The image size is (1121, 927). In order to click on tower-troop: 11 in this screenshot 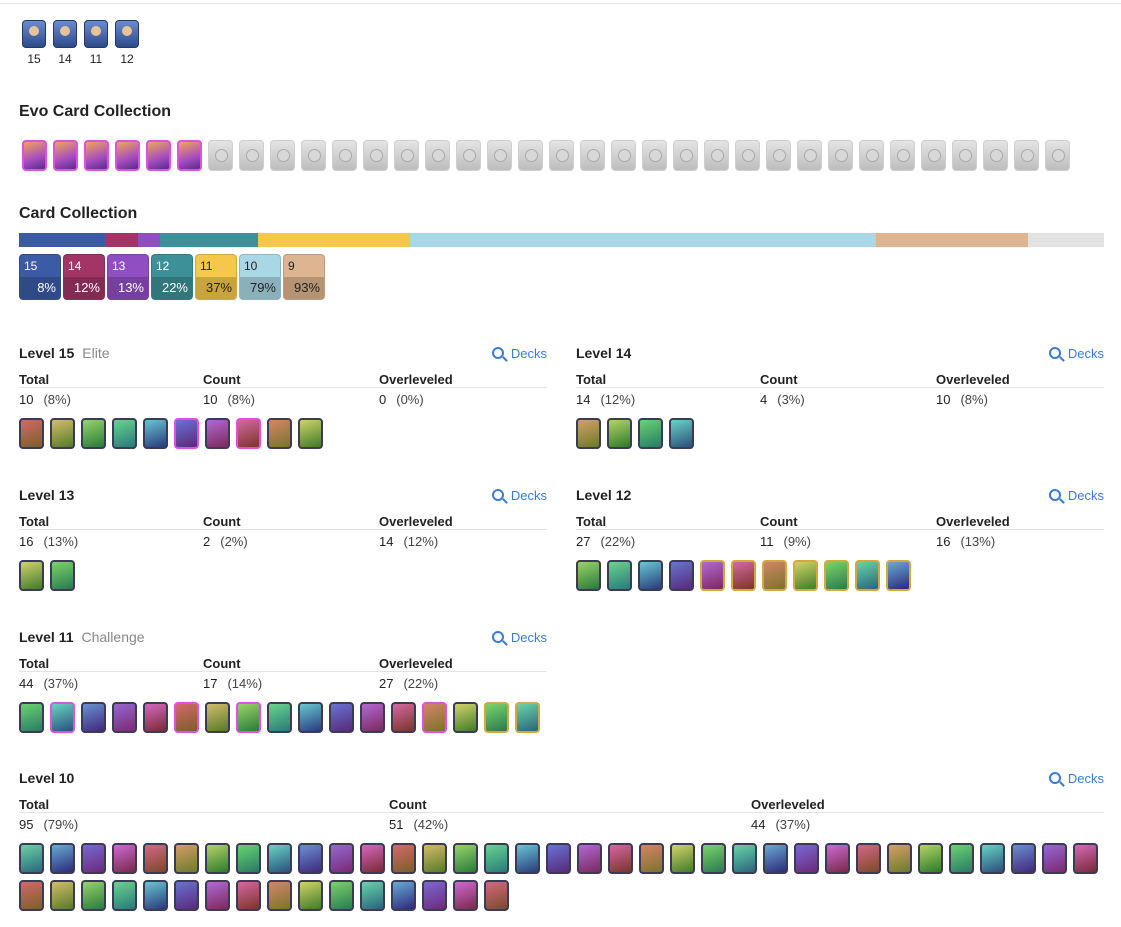, I will do `click(96, 43)`.